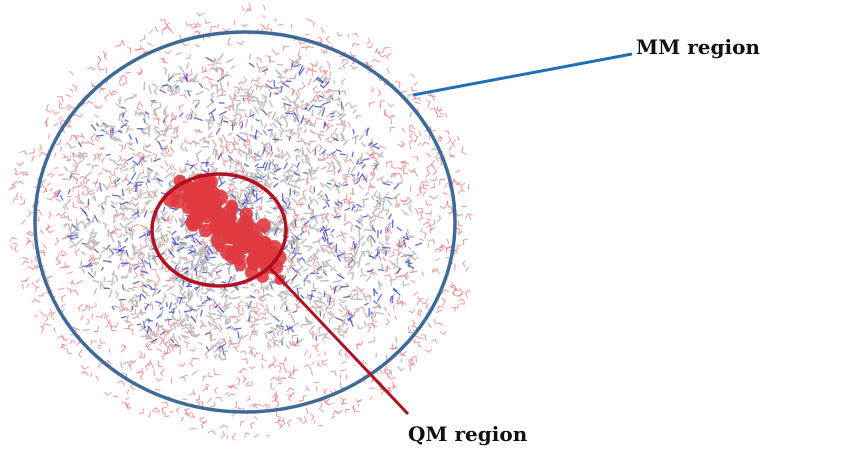 The image size is (850, 456). I want to click on qm-leader-line, so click(338, 340).